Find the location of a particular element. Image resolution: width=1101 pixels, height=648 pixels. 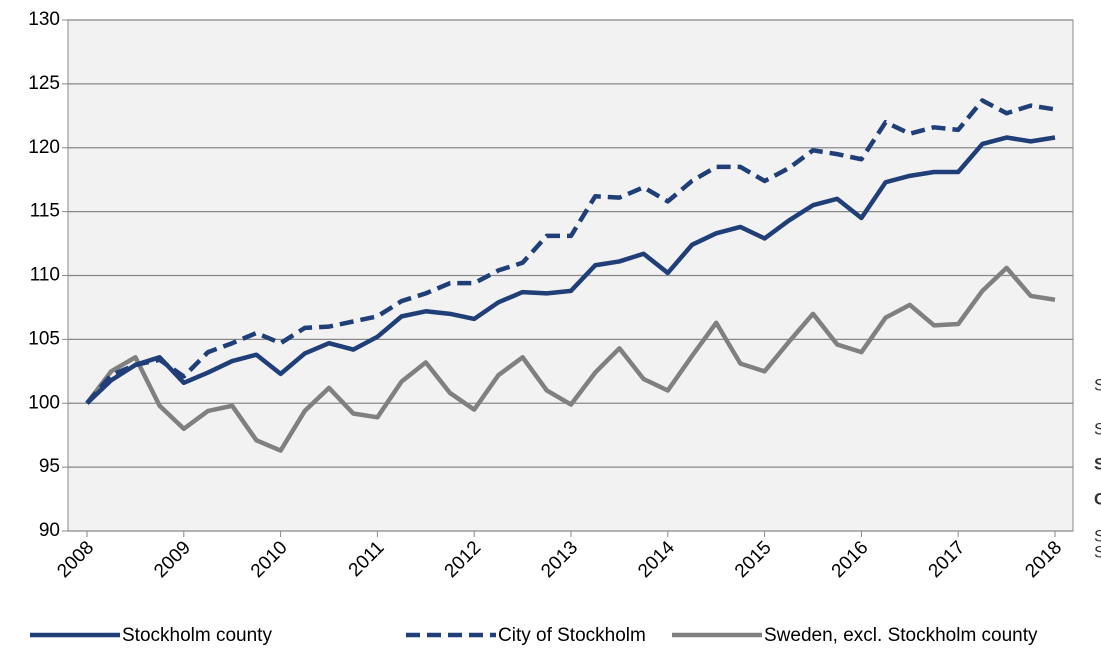

x-tick-label: 2009 is located at coordinates (172, 559).